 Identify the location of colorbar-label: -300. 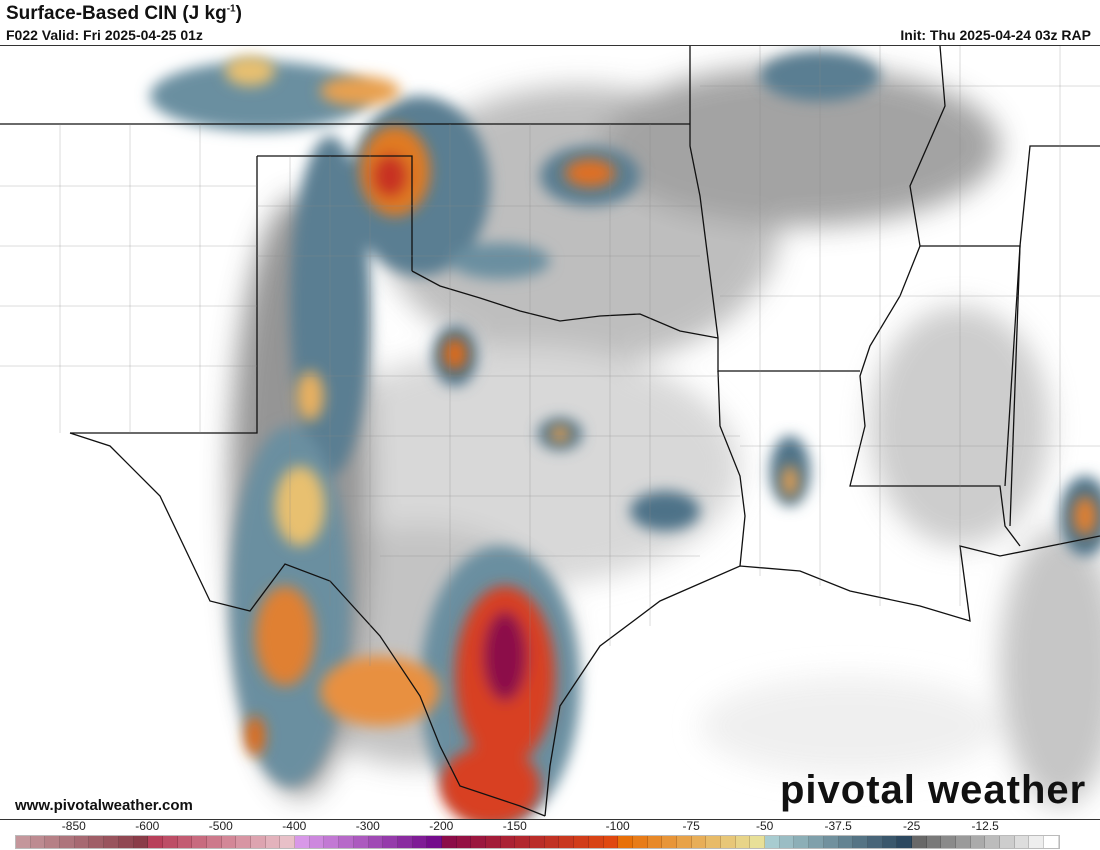
(367, 826).